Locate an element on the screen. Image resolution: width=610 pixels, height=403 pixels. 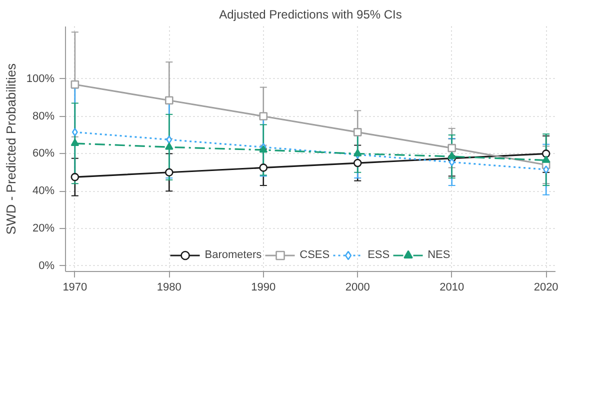
y-tick-label: 0% is located at coordinates (46, 266).